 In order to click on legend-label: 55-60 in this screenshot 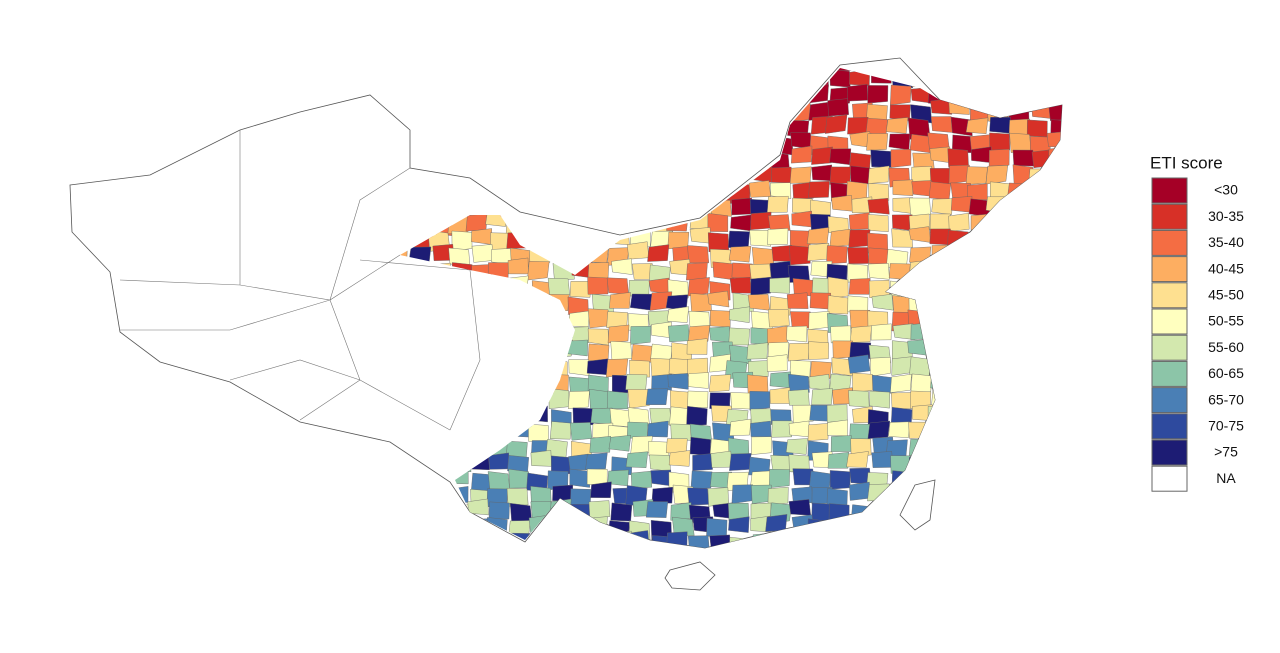, I will do `click(1226, 347)`.